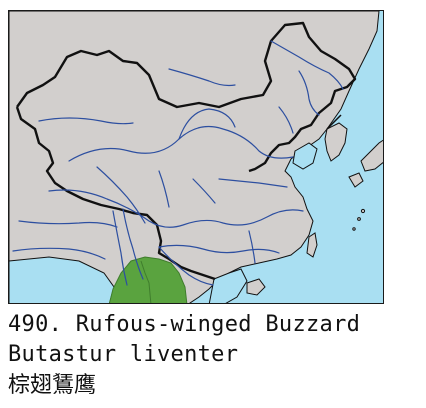 The image size is (426, 408). Describe the element at coordinates (121, 195) in the screenshot. I see `river-yangtze-upper` at that location.